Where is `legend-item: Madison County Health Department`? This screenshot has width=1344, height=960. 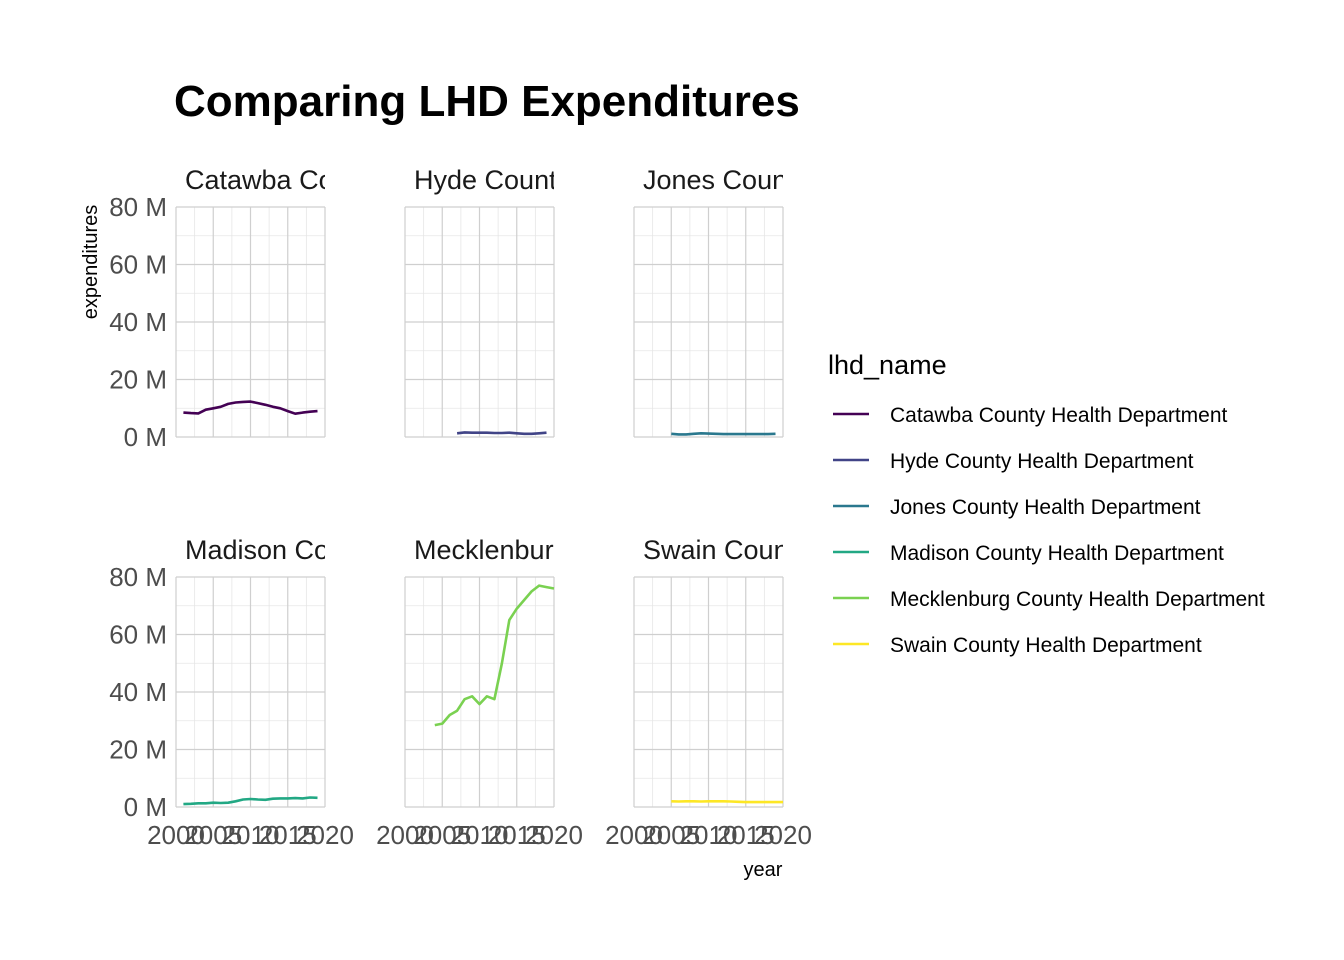
legend-item: Madison County Health Department is located at coordinates (1028, 553).